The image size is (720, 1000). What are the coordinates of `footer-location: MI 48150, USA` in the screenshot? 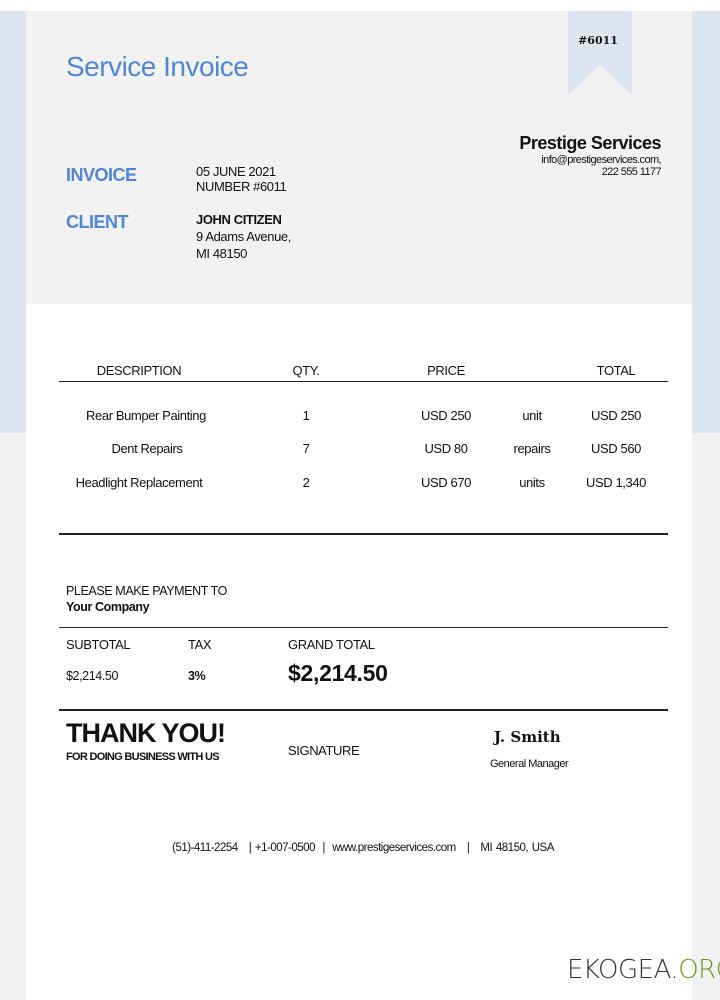 It's located at (517, 848).